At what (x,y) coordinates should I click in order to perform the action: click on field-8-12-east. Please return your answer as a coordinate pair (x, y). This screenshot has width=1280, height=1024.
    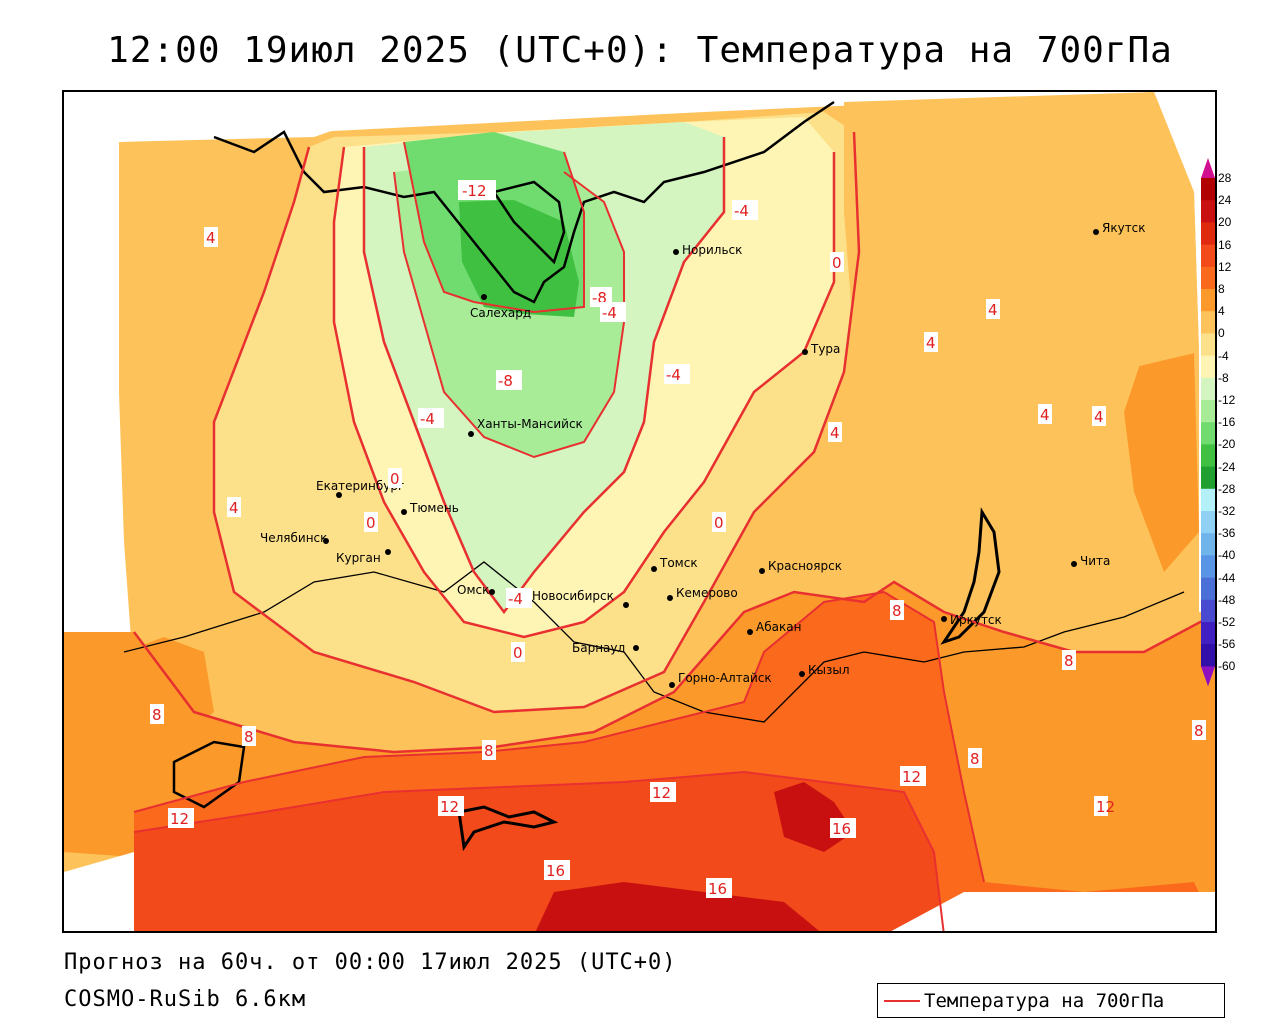
    Looking at the image, I should click on (1161, 462).